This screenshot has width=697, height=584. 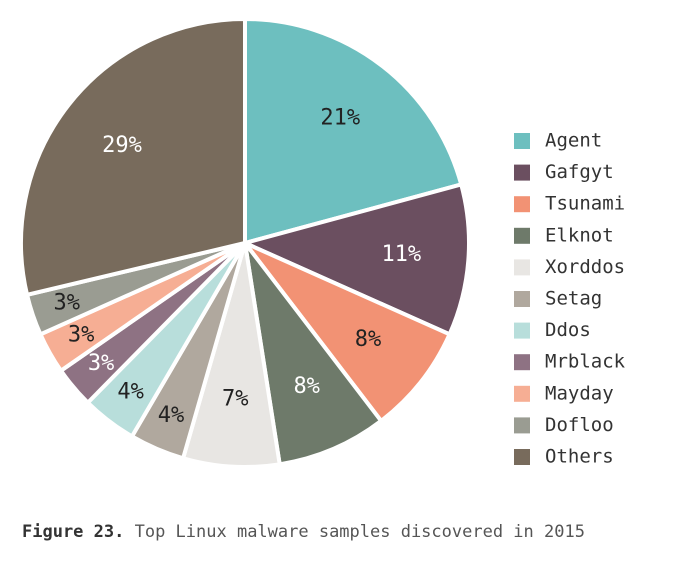 What do you see at coordinates (579, 235) in the screenshot?
I see `legend-label: Elknot` at bounding box center [579, 235].